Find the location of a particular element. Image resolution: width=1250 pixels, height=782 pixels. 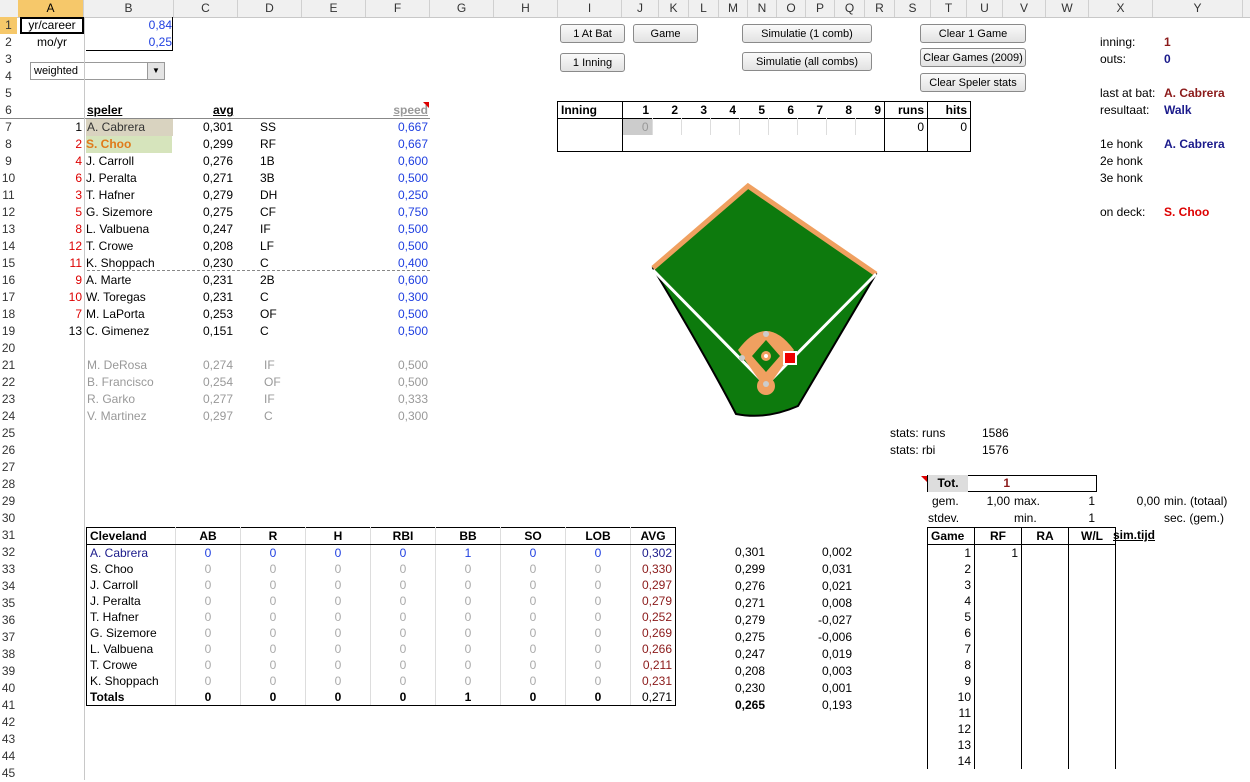

mo-yr-value: 0,25 is located at coordinates (160, 42).